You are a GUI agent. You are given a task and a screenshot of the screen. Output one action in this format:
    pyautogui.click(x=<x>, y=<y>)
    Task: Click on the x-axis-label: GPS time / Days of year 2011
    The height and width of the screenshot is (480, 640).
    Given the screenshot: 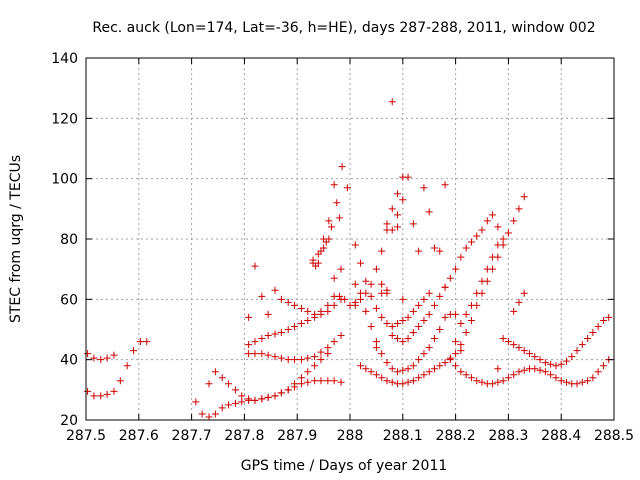 What is the action you would take?
    pyautogui.click(x=344, y=466)
    